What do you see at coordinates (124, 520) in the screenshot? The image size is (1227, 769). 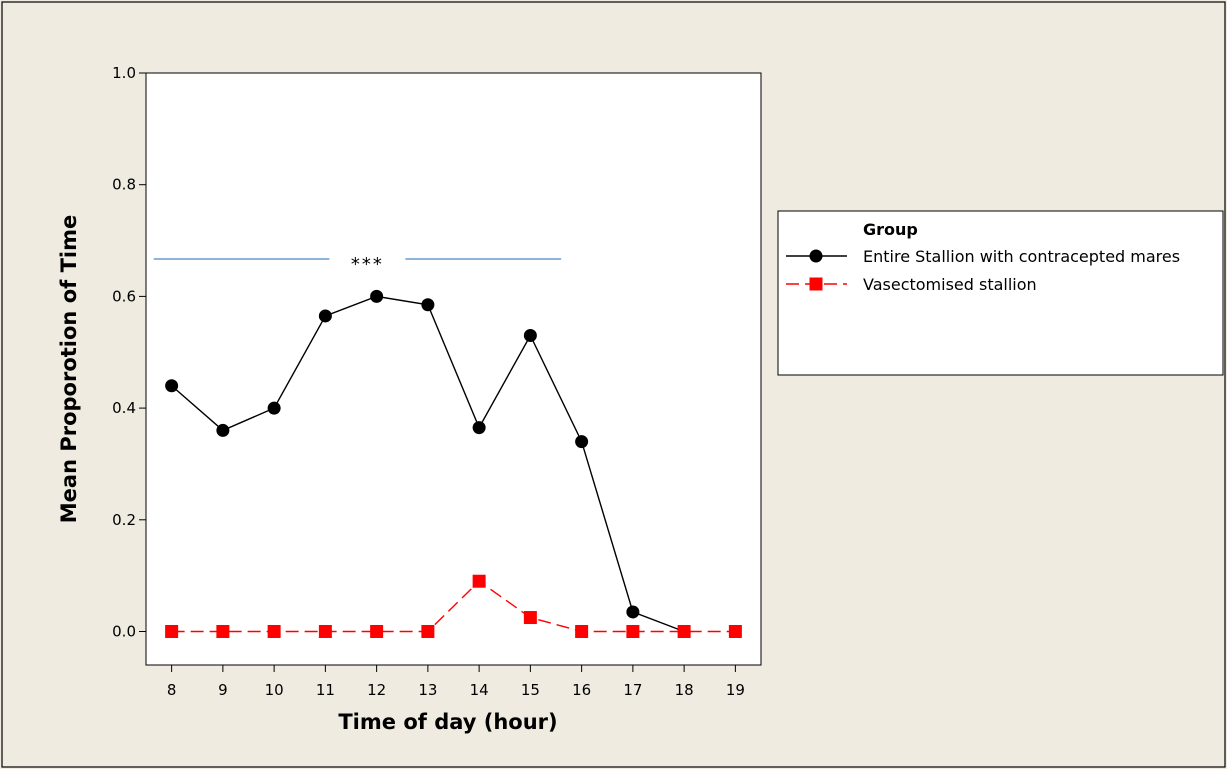 I see `y-tick-label: 0.2` at bounding box center [124, 520].